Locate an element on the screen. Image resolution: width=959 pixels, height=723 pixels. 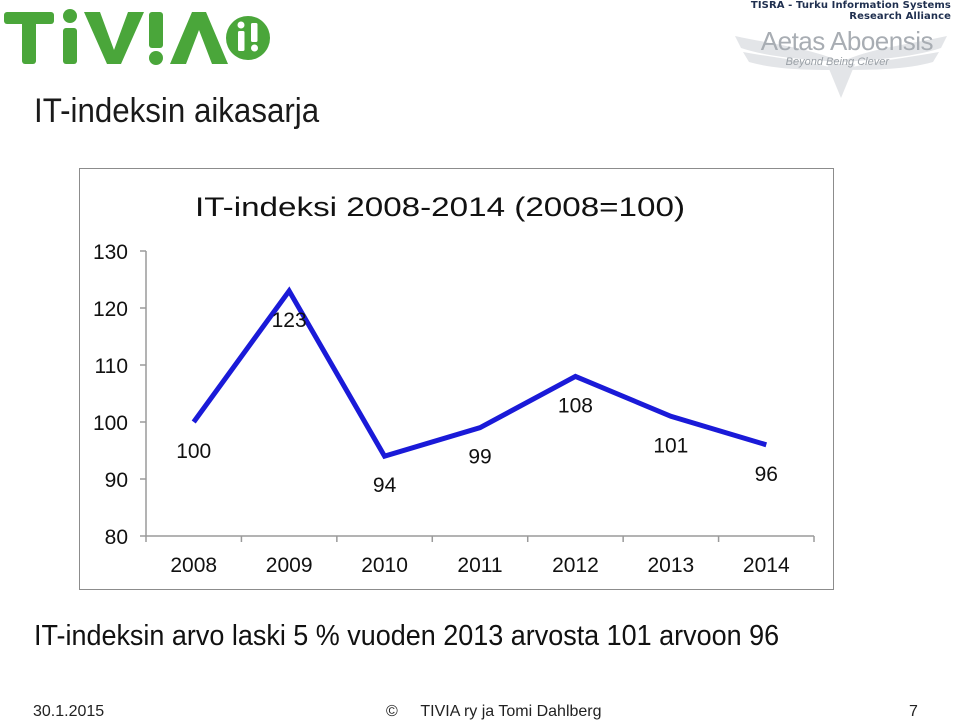
data-label: 96 is located at coordinates (766, 474).